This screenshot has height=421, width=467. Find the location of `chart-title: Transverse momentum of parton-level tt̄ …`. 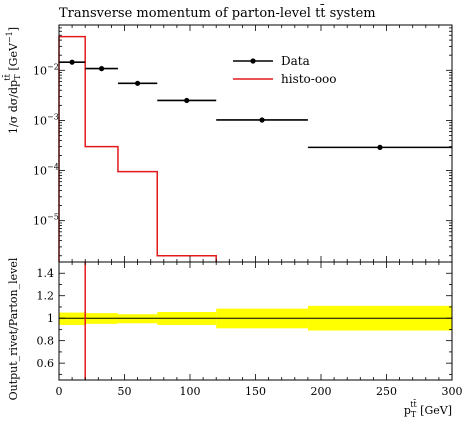

chart-title: Transverse momentum of parton-level tt̄ … is located at coordinates (217, 12).